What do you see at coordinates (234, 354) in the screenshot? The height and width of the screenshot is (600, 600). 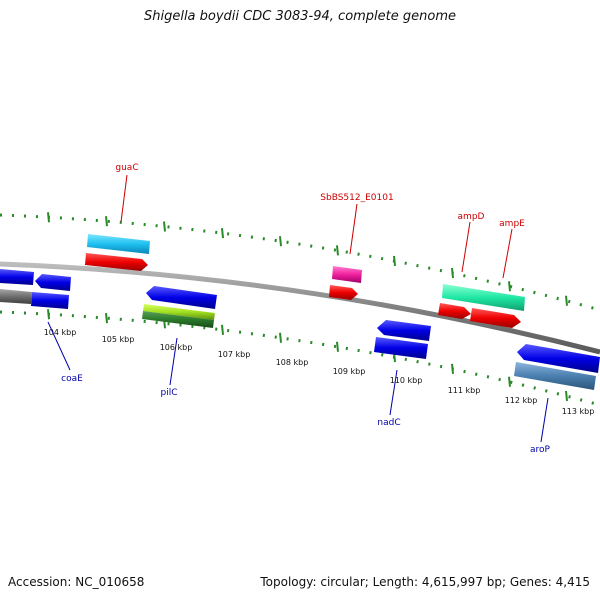 I see `tick-label: 107 kbp` at bounding box center [234, 354].